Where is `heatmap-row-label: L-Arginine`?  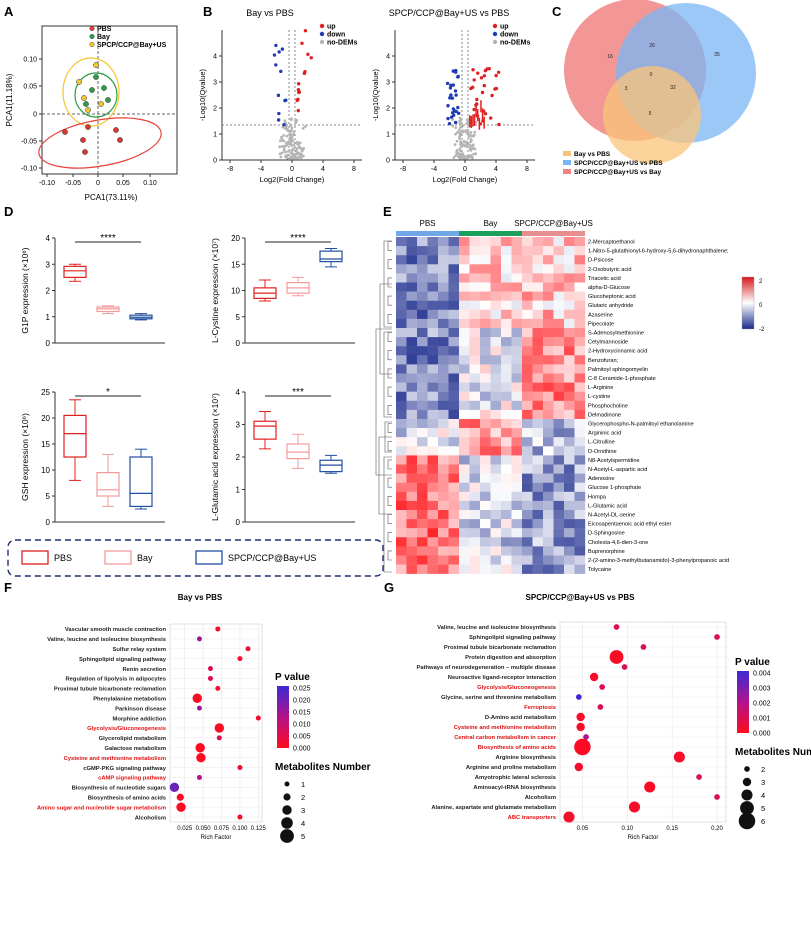 heatmap-row-label: L-Arginine is located at coordinates (601, 388).